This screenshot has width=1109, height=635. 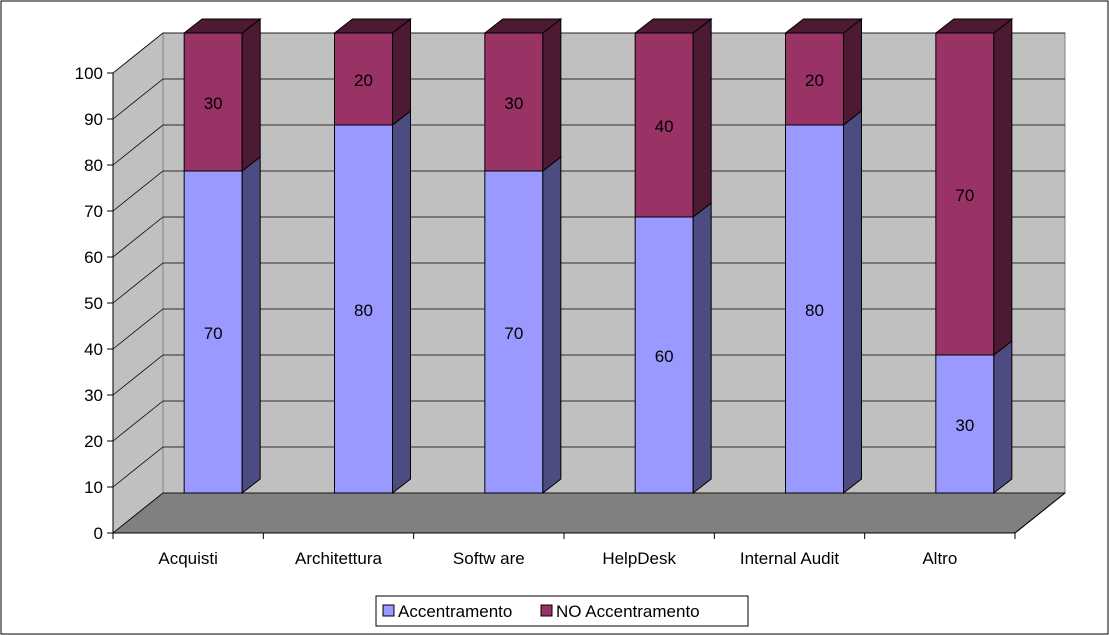 What do you see at coordinates (93, 395) in the screenshot?
I see `y-tick-label: 30` at bounding box center [93, 395].